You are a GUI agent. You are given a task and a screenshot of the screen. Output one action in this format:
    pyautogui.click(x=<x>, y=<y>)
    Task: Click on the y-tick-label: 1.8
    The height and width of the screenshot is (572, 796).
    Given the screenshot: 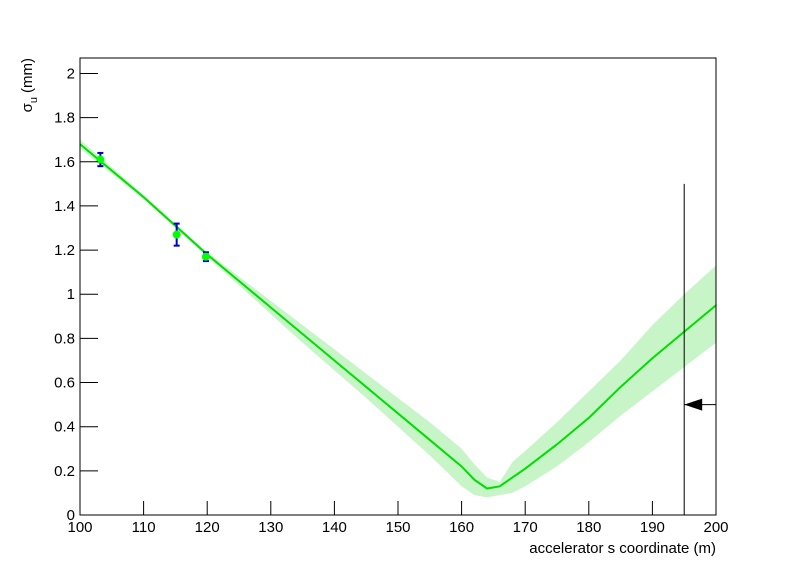 What is the action you would take?
    pyautogui.click(x=64, y=118)
    